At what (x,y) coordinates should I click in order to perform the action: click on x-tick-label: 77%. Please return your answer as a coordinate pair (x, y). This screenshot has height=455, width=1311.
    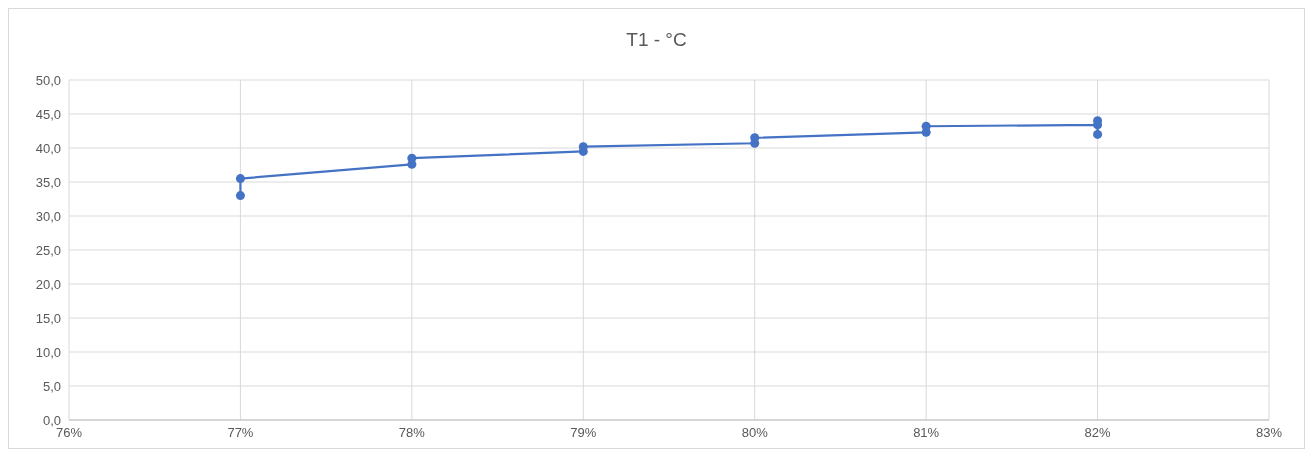
    Looking at the image, I should click on (240, 433).